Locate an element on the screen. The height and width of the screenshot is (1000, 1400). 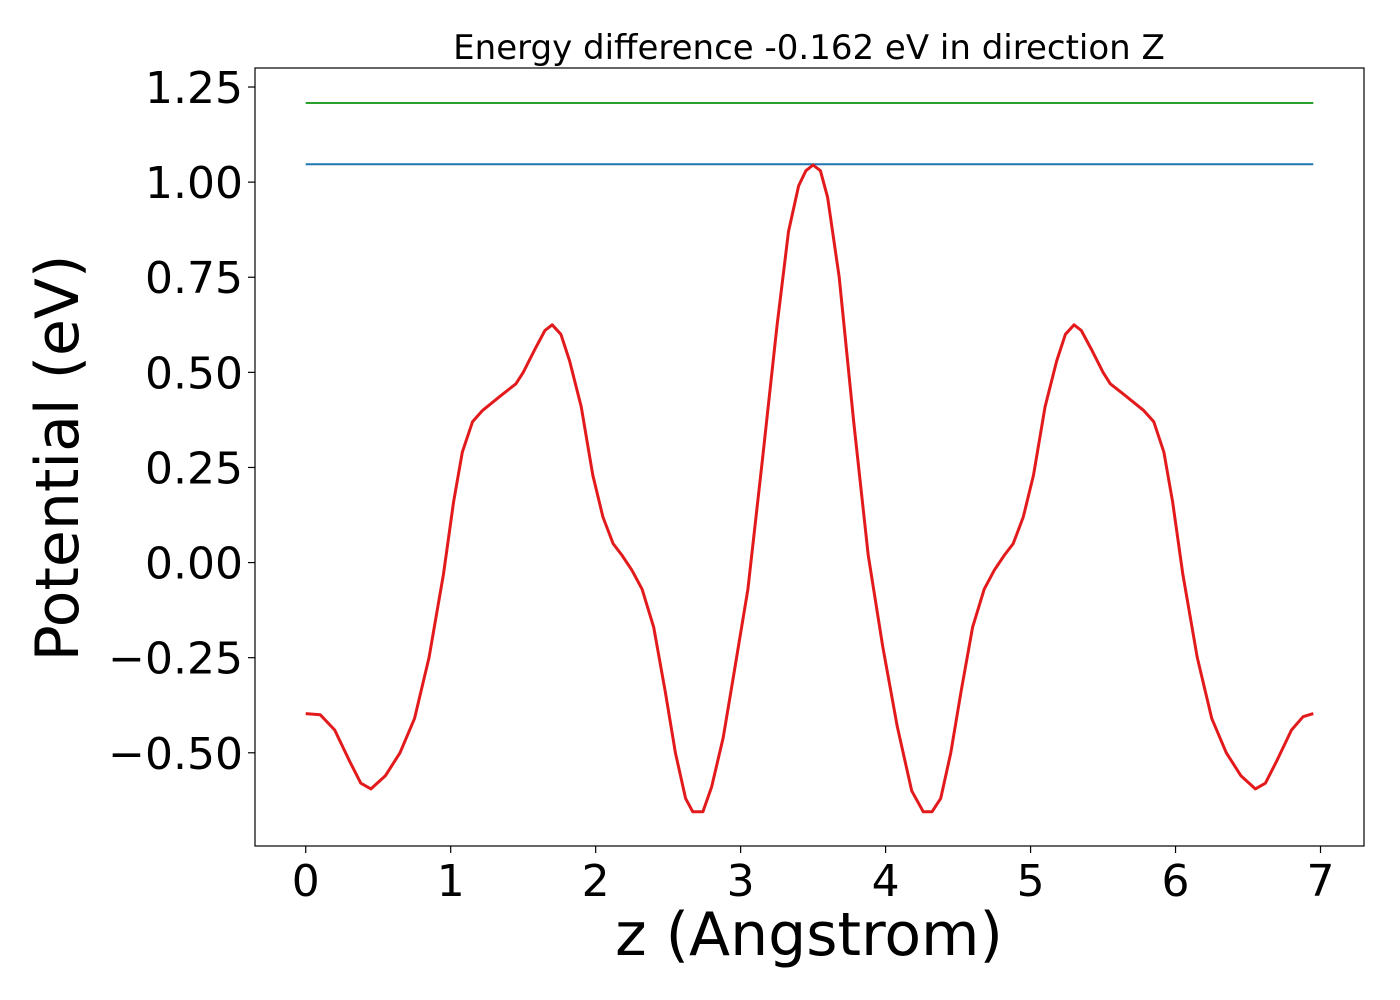
x-tick-label: 5 is located at coordinates (1031, 881).